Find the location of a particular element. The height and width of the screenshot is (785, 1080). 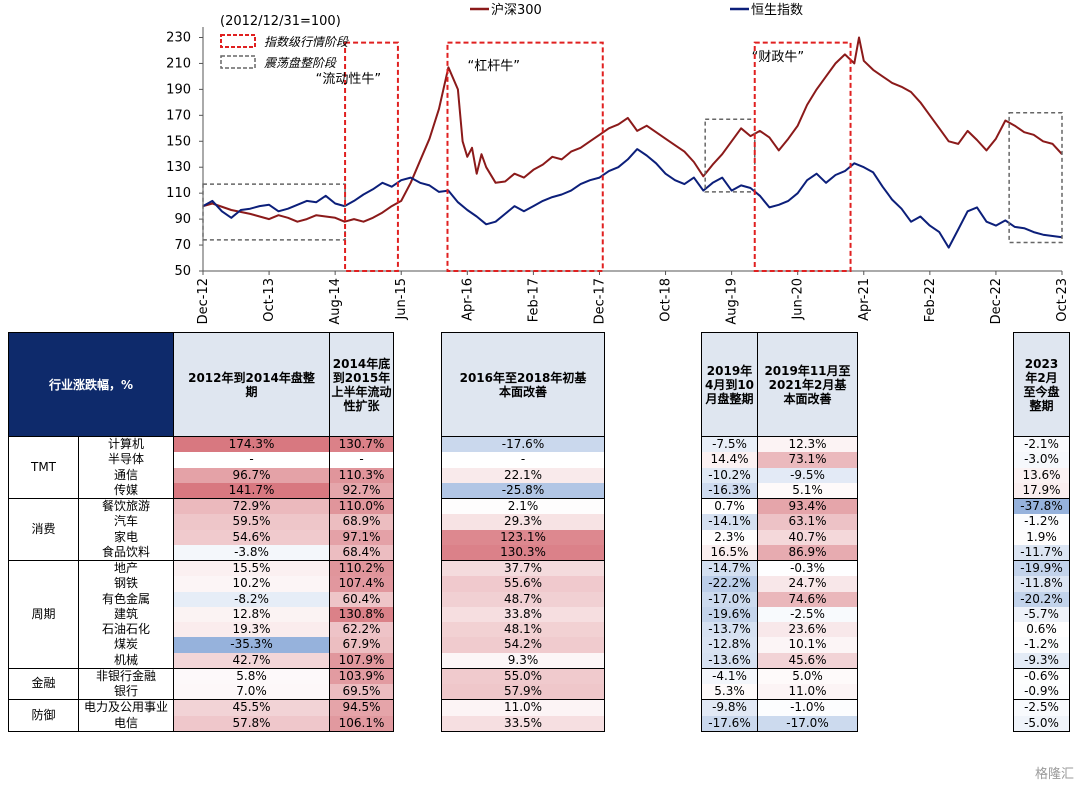

table-row: 有色金属 -8.2% 60.4% is located at coordinates (201, 599).